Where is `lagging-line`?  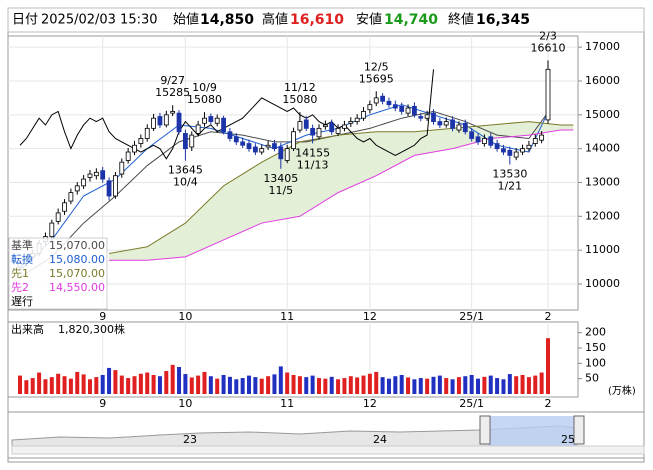 lagging-line is located at coordinates (226, 114).